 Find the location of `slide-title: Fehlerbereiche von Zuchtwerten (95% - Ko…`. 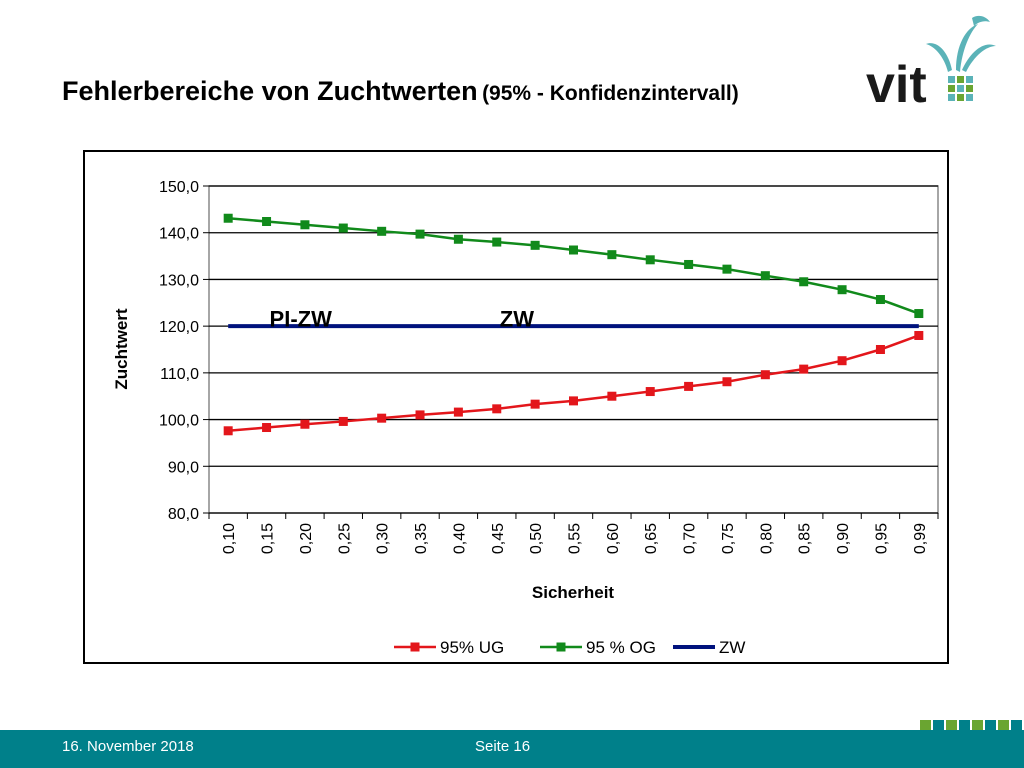

slide-title: Fehlerbereiche von Zuchtwerten (95% - Ko… is located at coordinates (400, 91).